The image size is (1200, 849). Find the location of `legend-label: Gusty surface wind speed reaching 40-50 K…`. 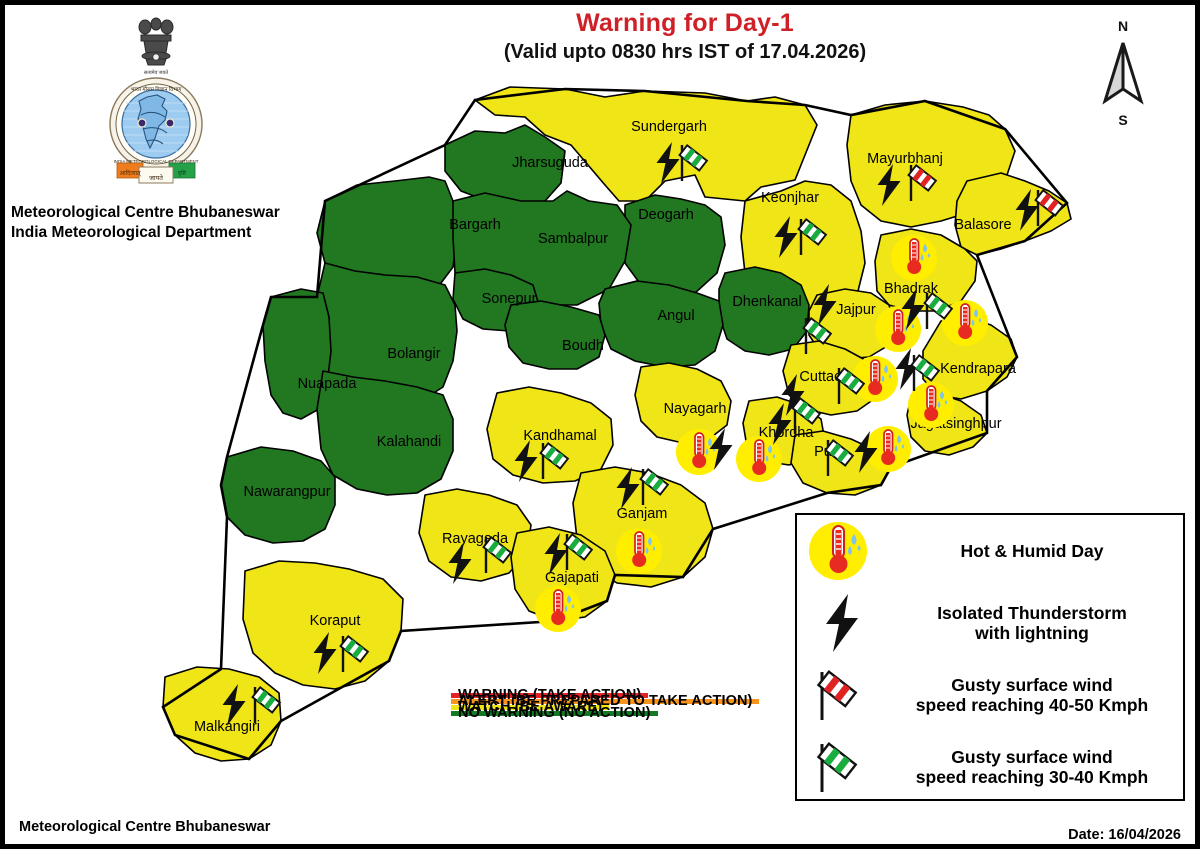

legend-label: Gusty surface wind speed reaching 40-50 K… is located at coordinates (1032, 694).